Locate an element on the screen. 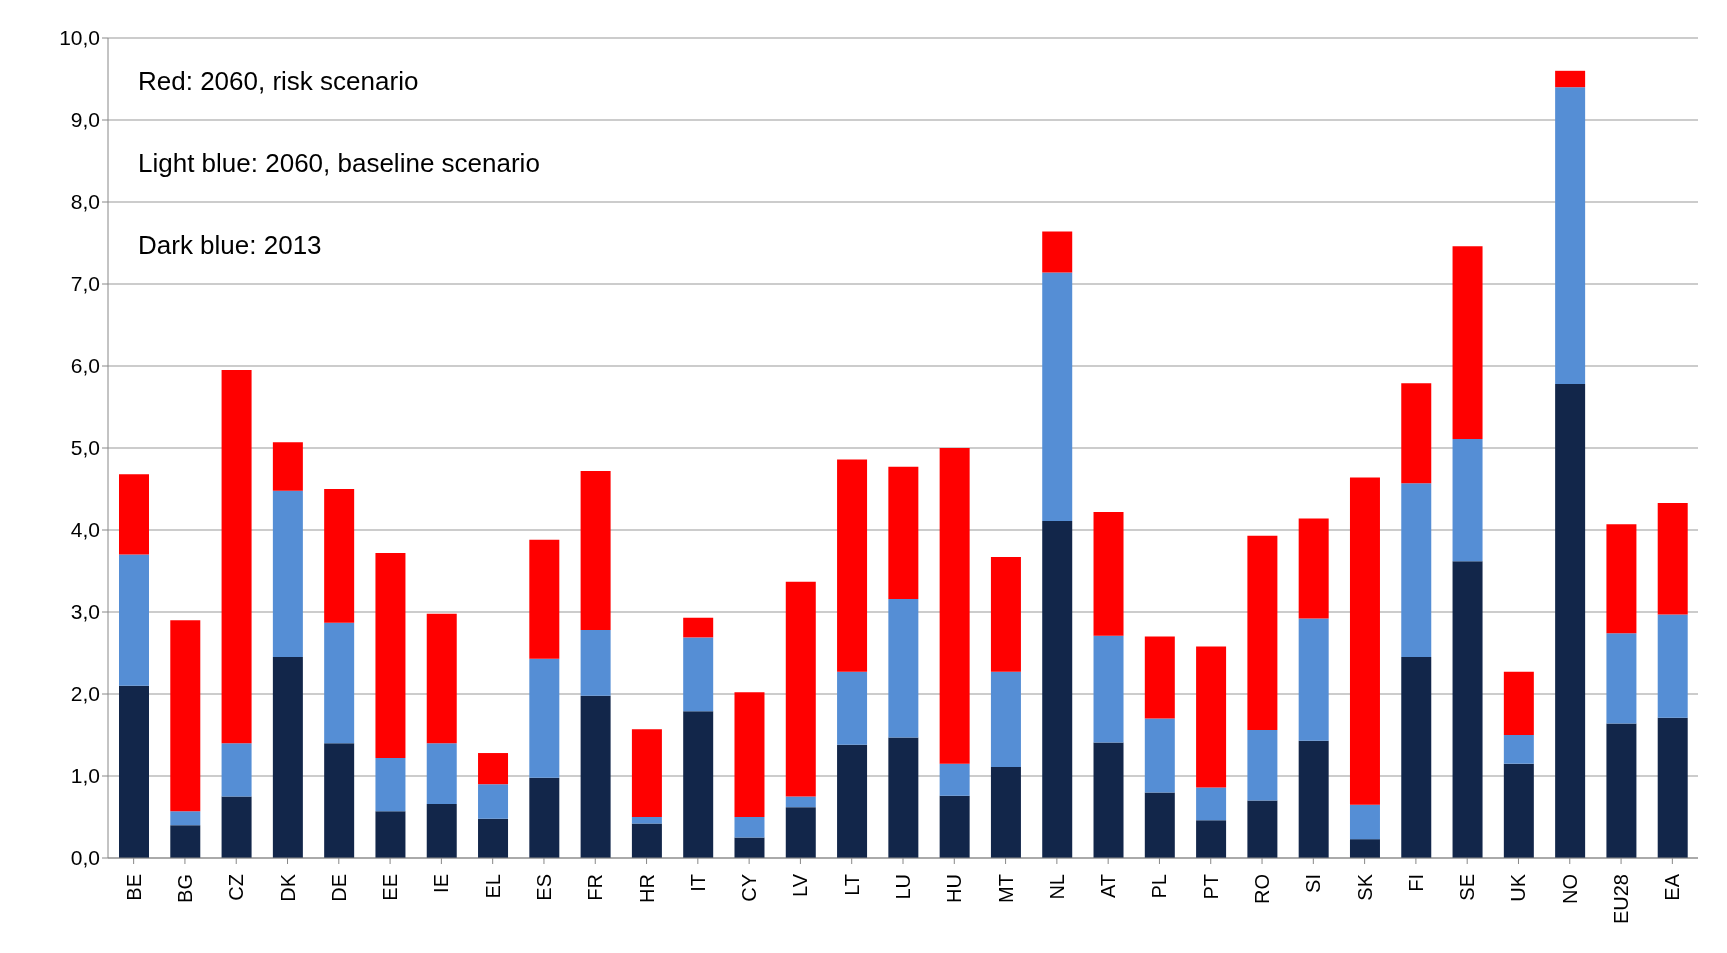 The width and height of the screenshot is (1727, 953). y-tick-label: 7,0 is located at coordinates (85, 284).